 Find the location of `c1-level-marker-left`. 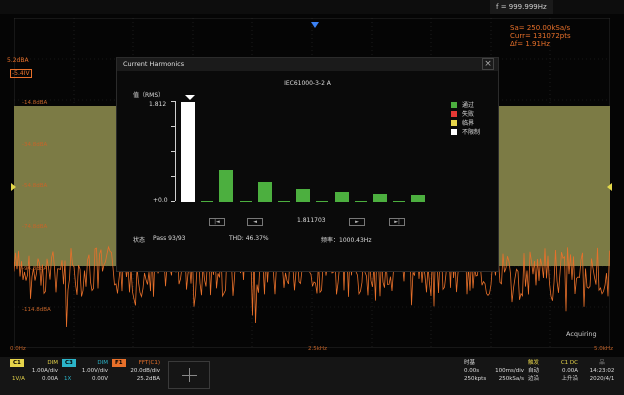

c1-level-marker-left is located at coordinates (13, 187).